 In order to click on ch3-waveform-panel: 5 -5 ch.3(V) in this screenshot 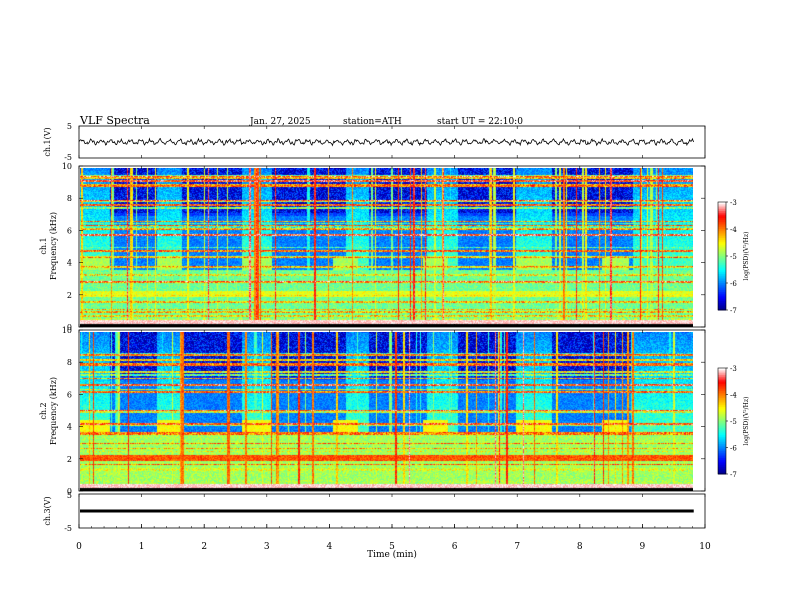, I will do `click(374, 512)`.